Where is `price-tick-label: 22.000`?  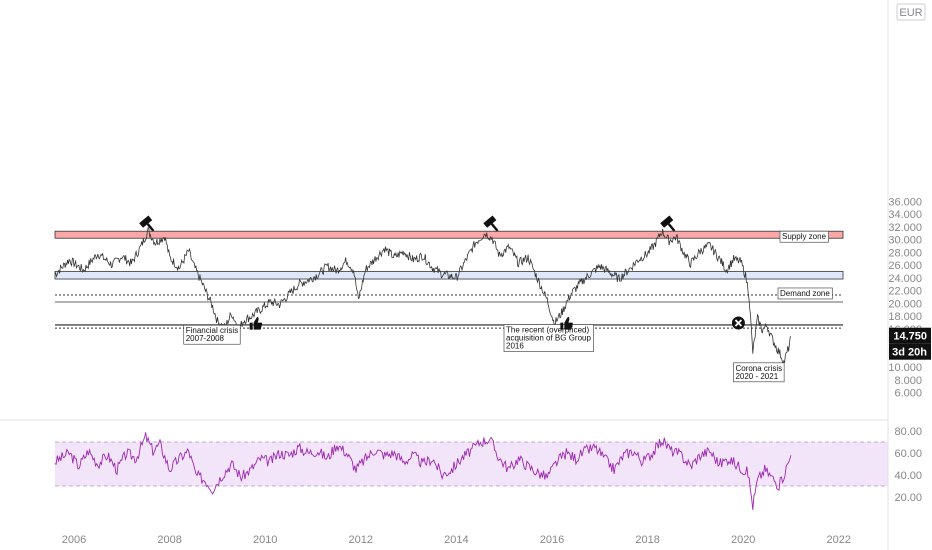
price-tick-label: 22.000 is located at coordinates (905, 292).